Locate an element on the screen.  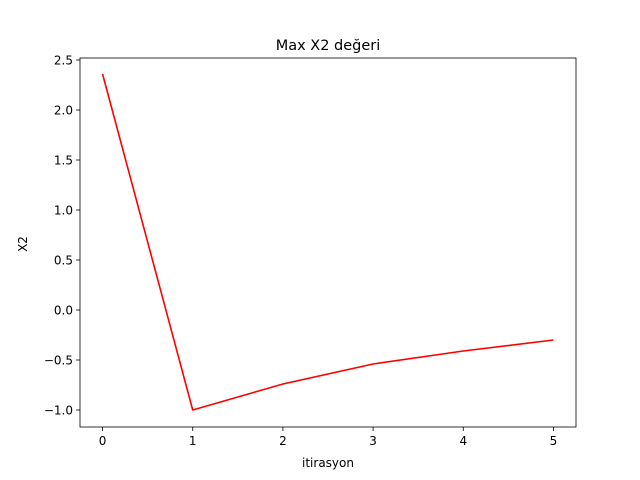
y-axis: −1.0 −0.5 0.0 0.5 1.0 1.5 2.0 2.5 is located at coordinates (62, 236).